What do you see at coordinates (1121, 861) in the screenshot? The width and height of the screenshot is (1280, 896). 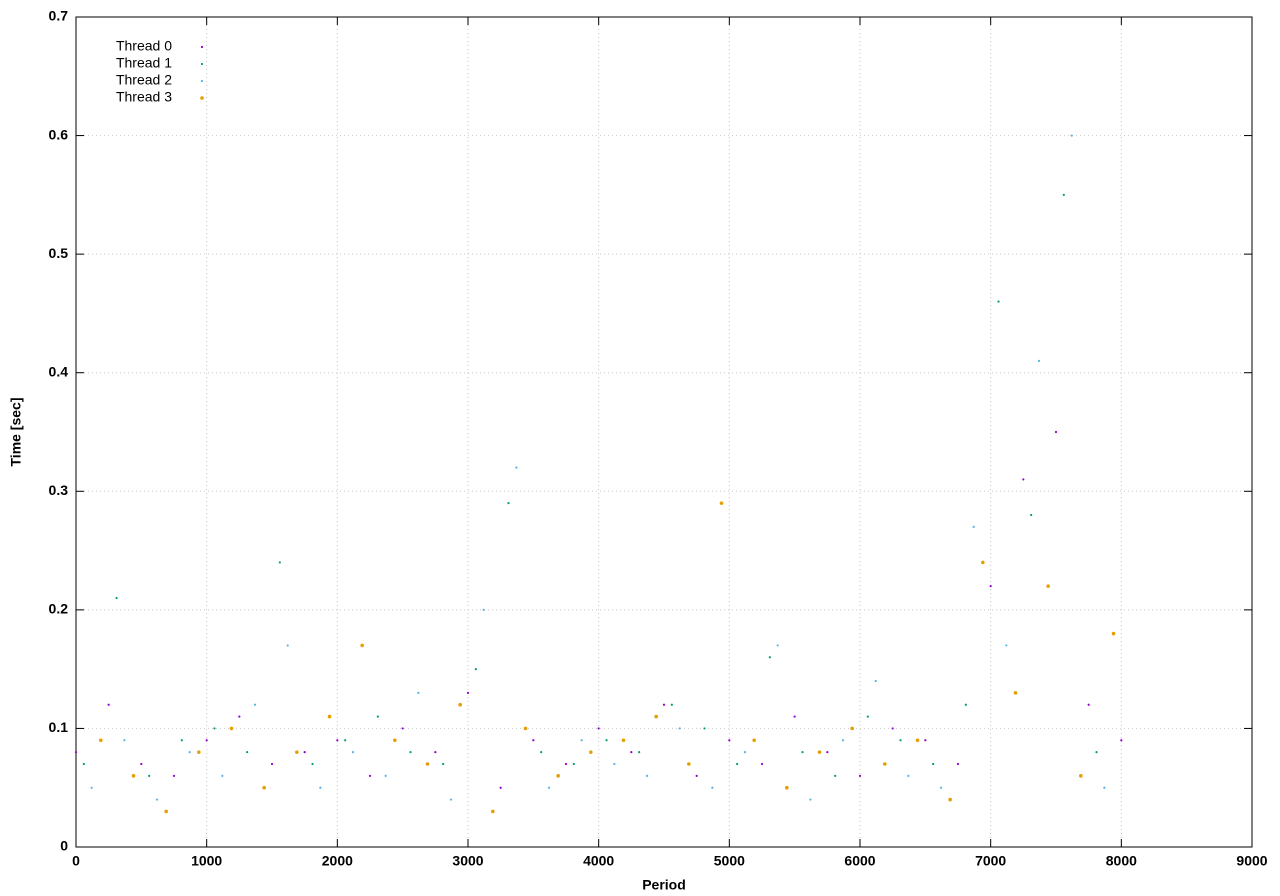 I see `x-tick-label: 8000` at bounding box center [1121, 861].